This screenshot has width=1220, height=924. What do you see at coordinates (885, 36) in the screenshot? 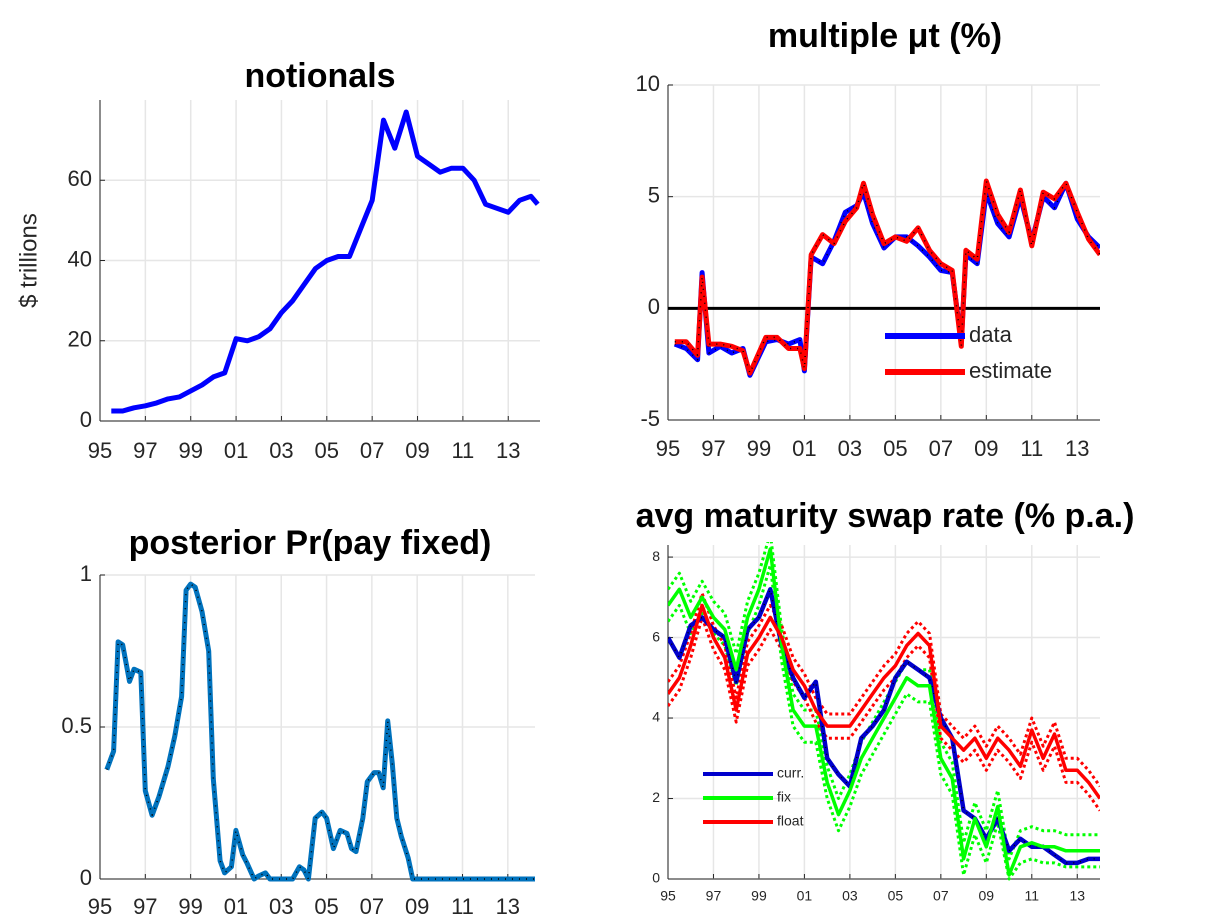
I see `chart-title: multiple μt (%)` at bounding box center [885, 36].